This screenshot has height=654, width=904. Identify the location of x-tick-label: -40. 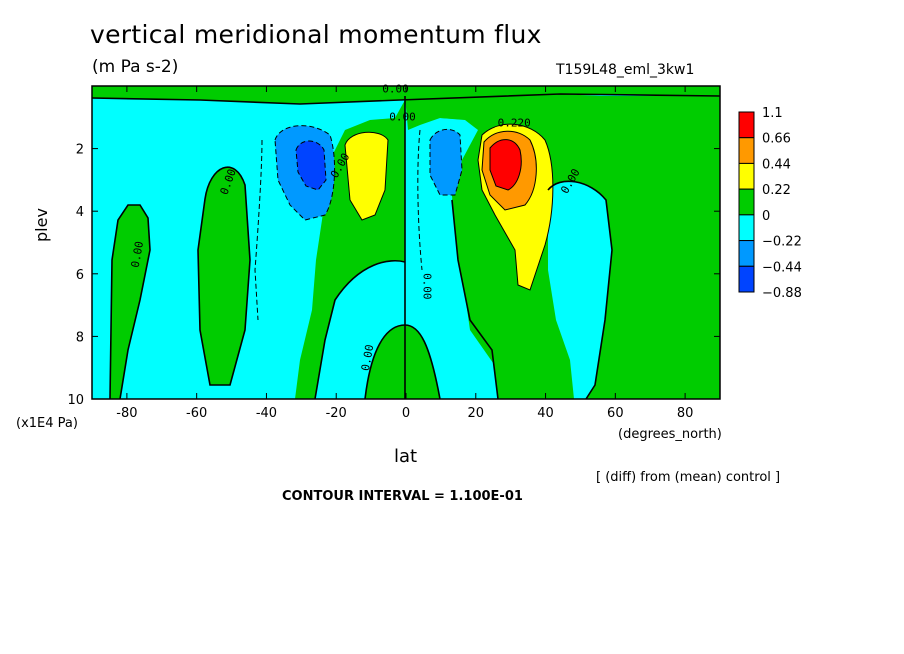
(266, 413).